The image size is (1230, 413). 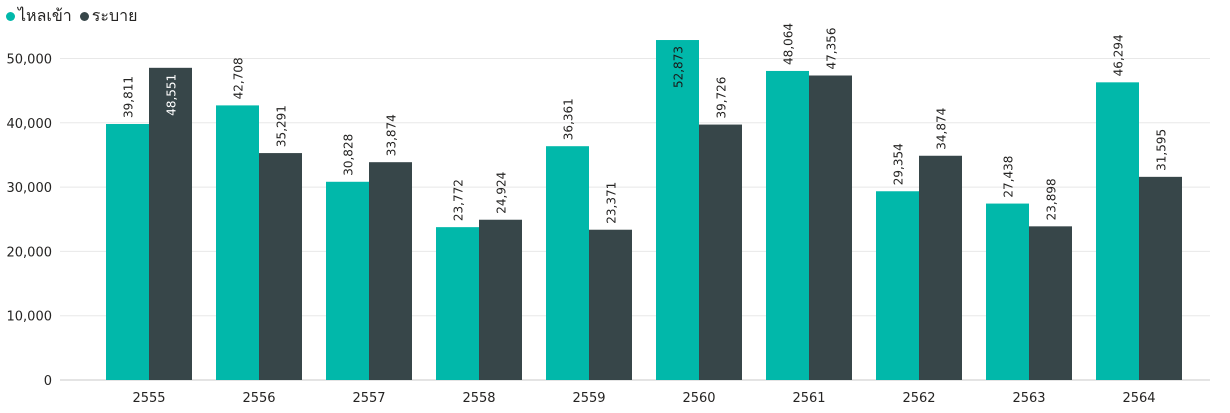 What do you see at coordinates (30, 317) in the screenshot?
I see `y-tick-label: 10,000` at bounding box center [30, 317].